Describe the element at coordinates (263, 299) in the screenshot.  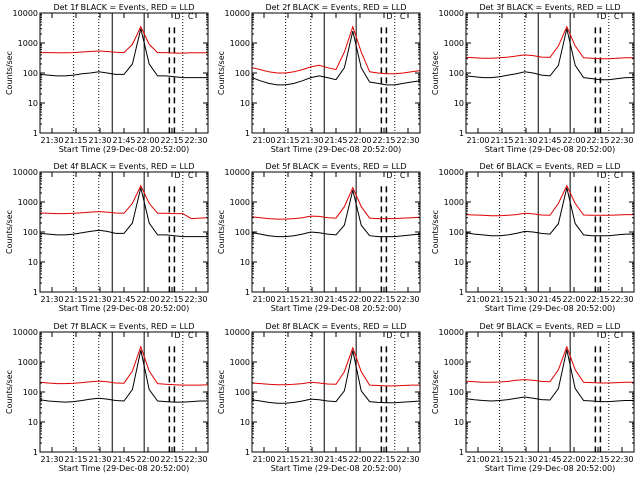
I see `x-tick-label: 21:00` at that location.